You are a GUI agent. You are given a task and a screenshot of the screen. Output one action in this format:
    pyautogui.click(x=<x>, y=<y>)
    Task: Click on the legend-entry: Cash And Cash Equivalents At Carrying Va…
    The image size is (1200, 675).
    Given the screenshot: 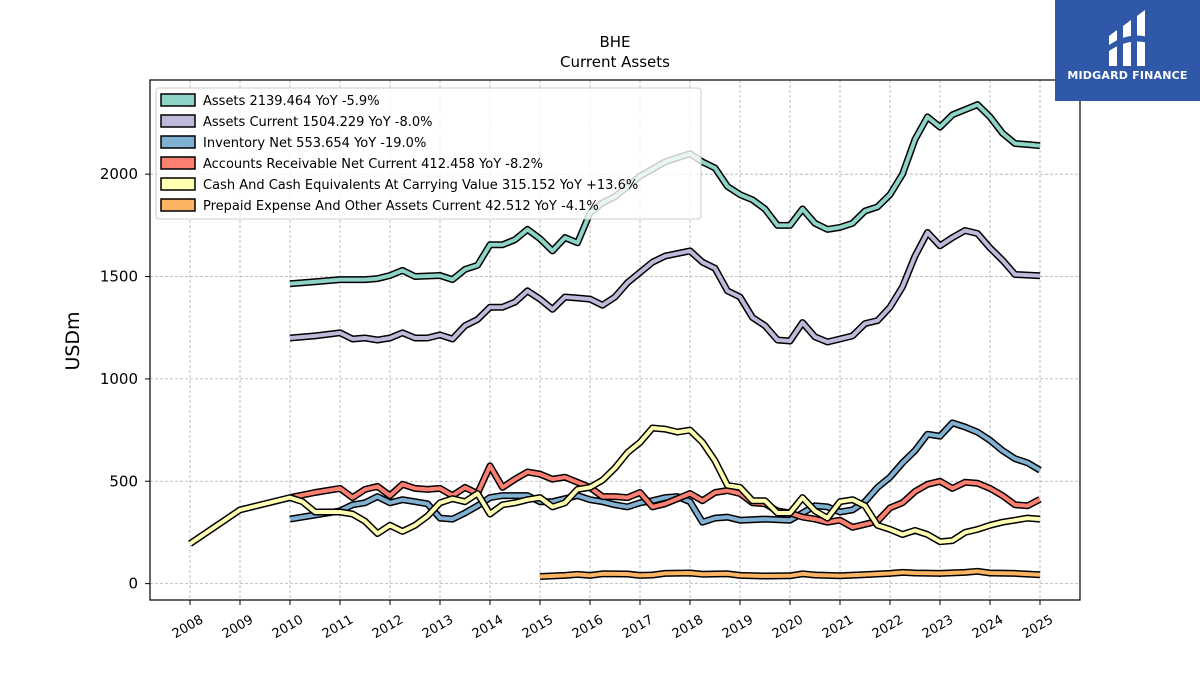 What is the action you would take?
    pyautogui.click(x=420, y=185)
    